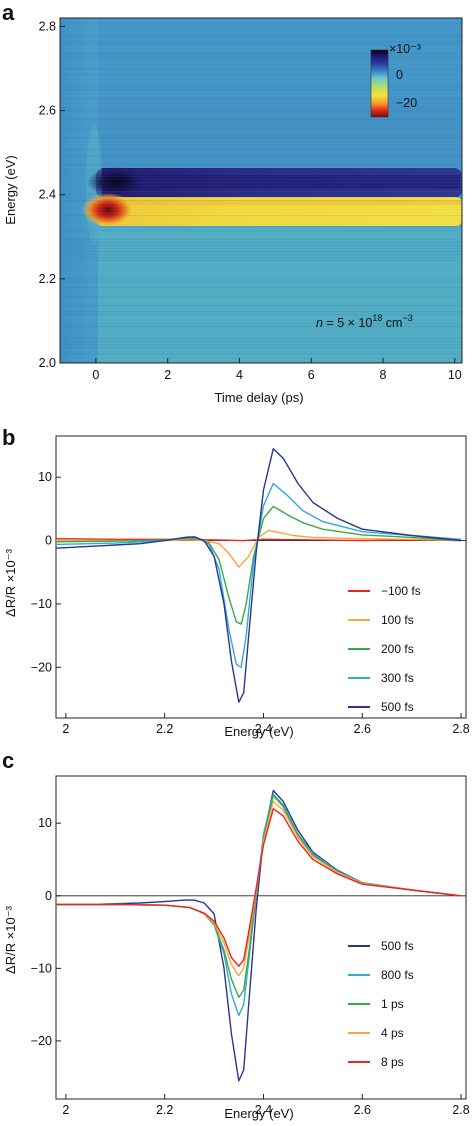 The image size is (474, 1126). I want to click on colorbar-gradient, so click(379, 83).